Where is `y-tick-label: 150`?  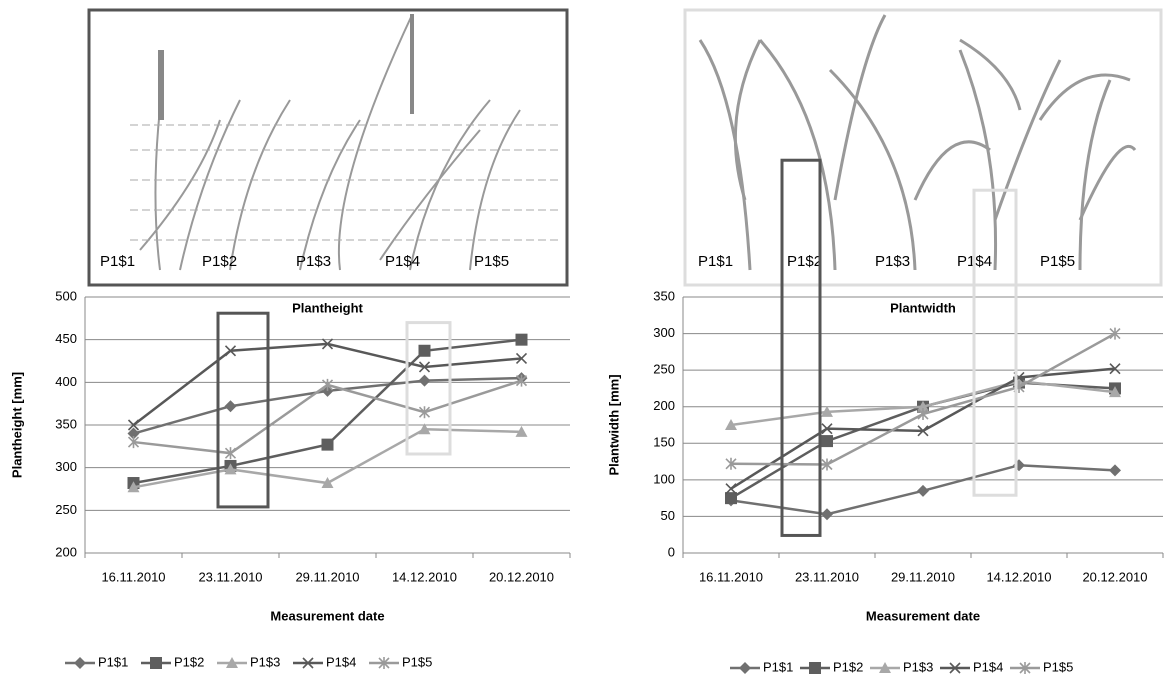 y-tick-label: 150 is located at coordinates (664, 442).